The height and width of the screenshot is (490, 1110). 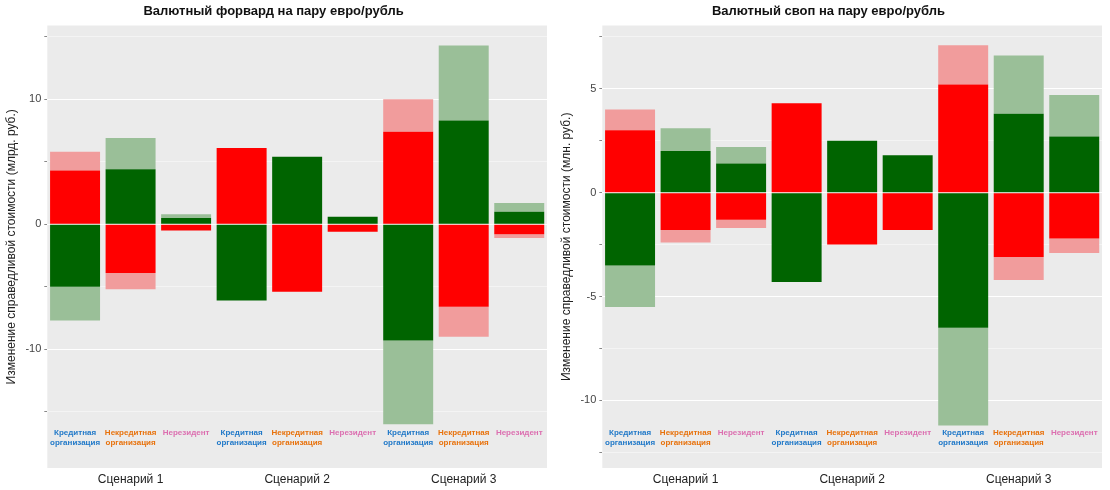 What do you see at coordinates (828, 11) in the screenshot?
I see `chart-title: Валютный своп на пару евро/рубль` at bounding box center [828, 11].